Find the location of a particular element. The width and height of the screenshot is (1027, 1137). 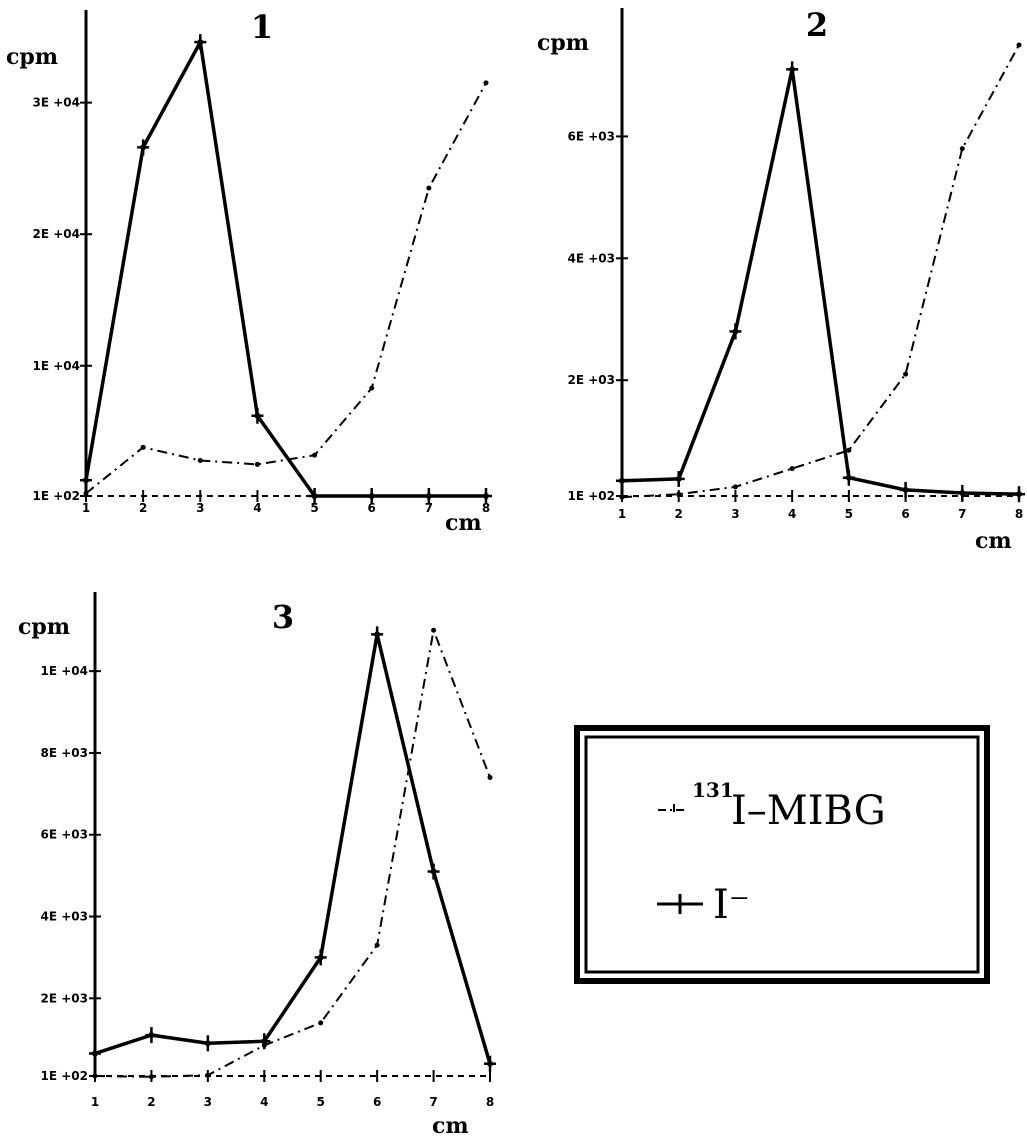

plot-title: 3 is located at coordinates (283, 617).